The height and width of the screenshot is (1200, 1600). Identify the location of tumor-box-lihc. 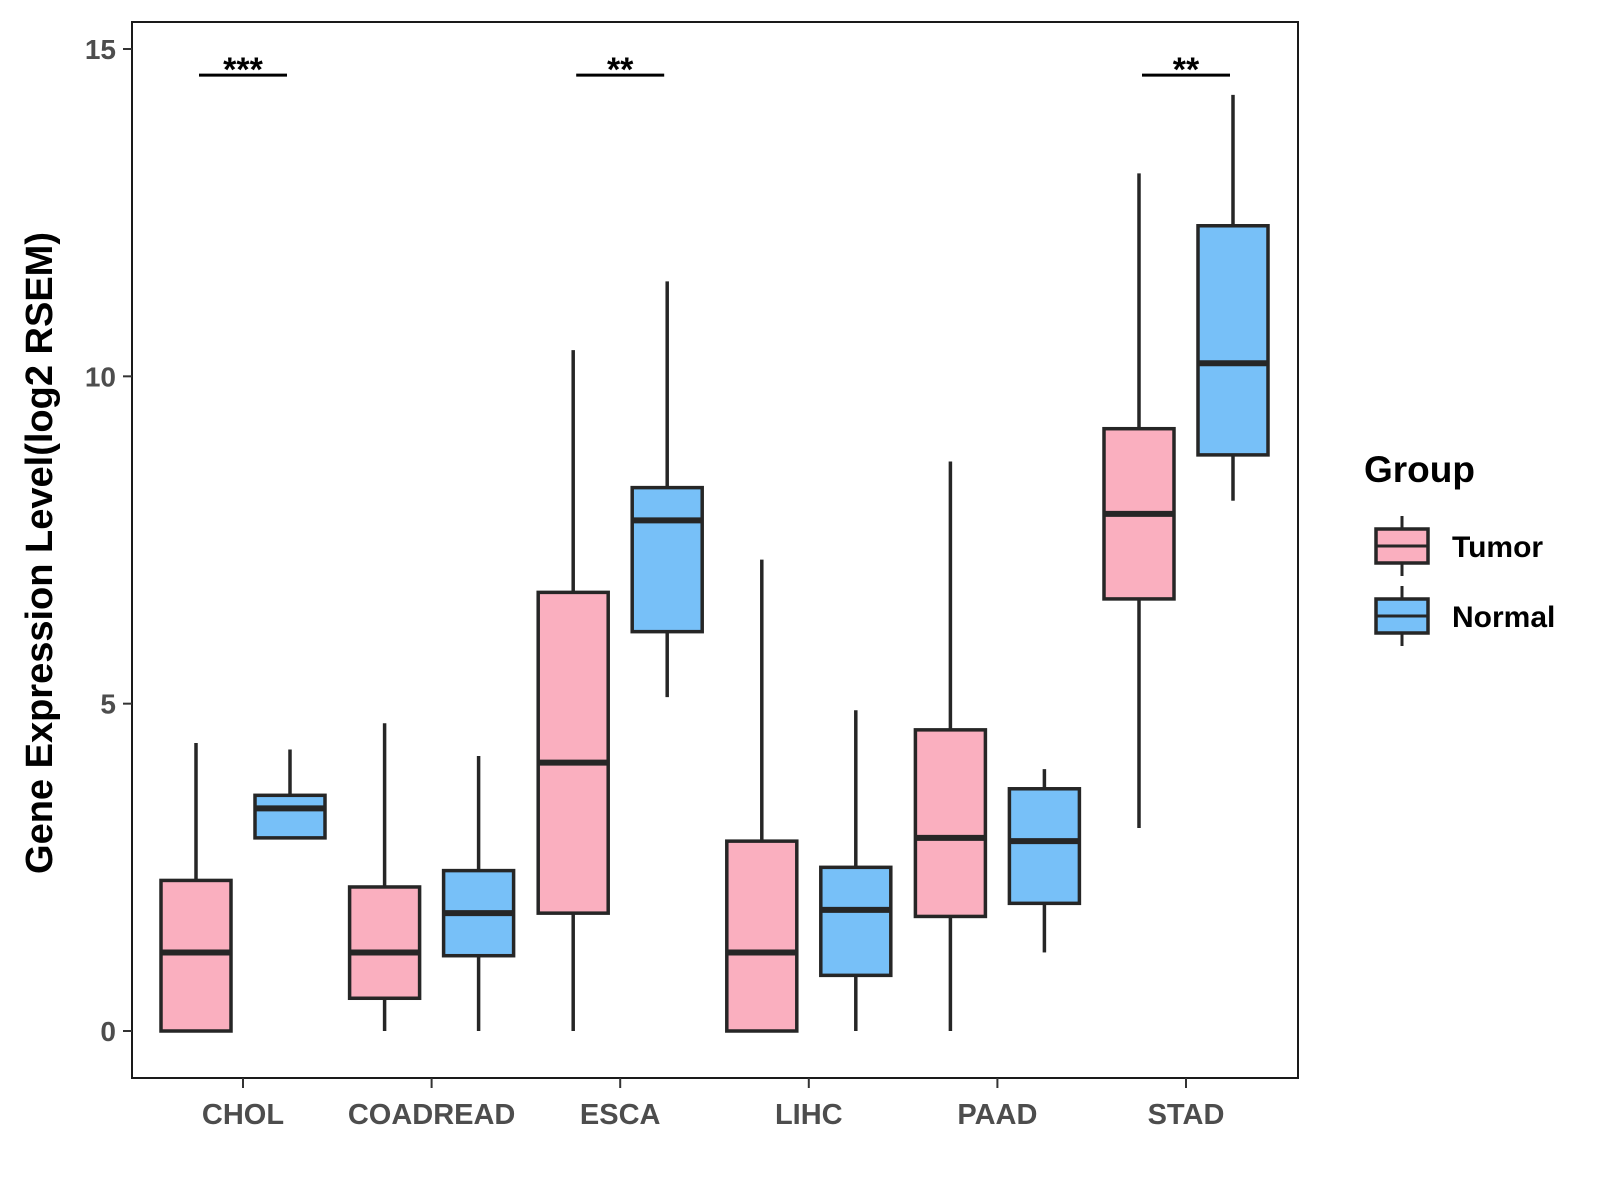
(762, 796).